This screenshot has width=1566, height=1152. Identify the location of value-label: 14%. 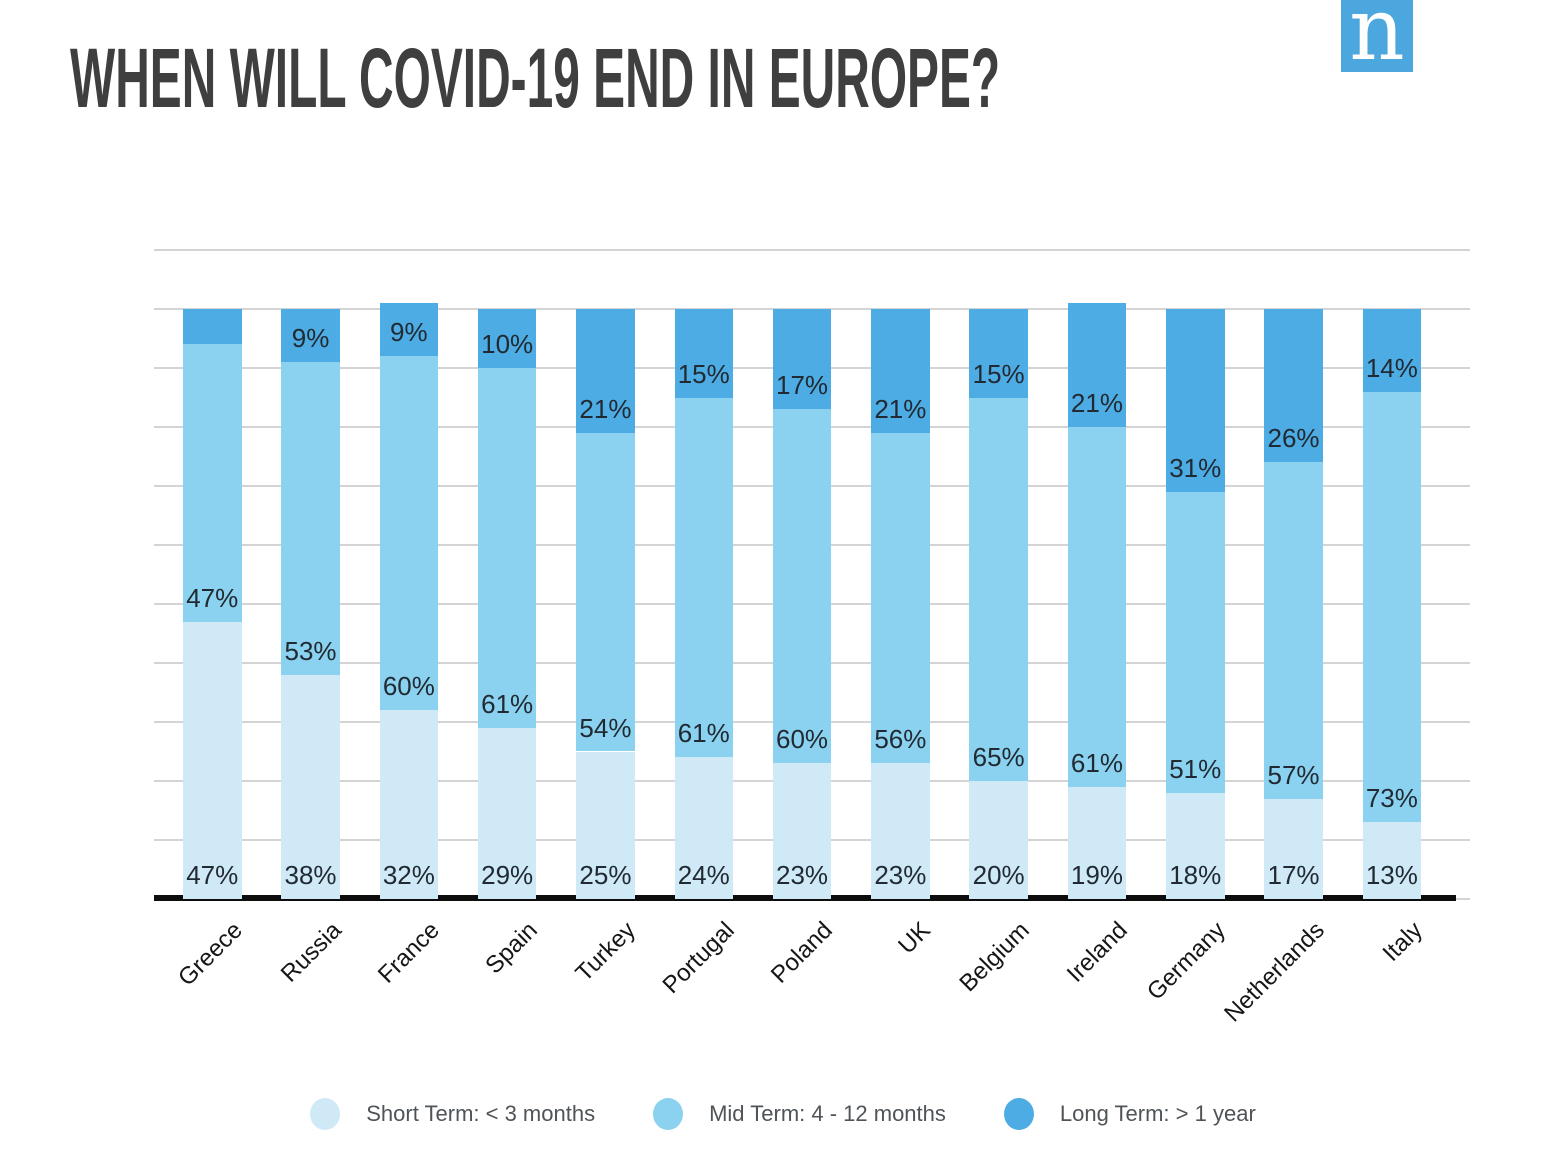
(1391, 367).